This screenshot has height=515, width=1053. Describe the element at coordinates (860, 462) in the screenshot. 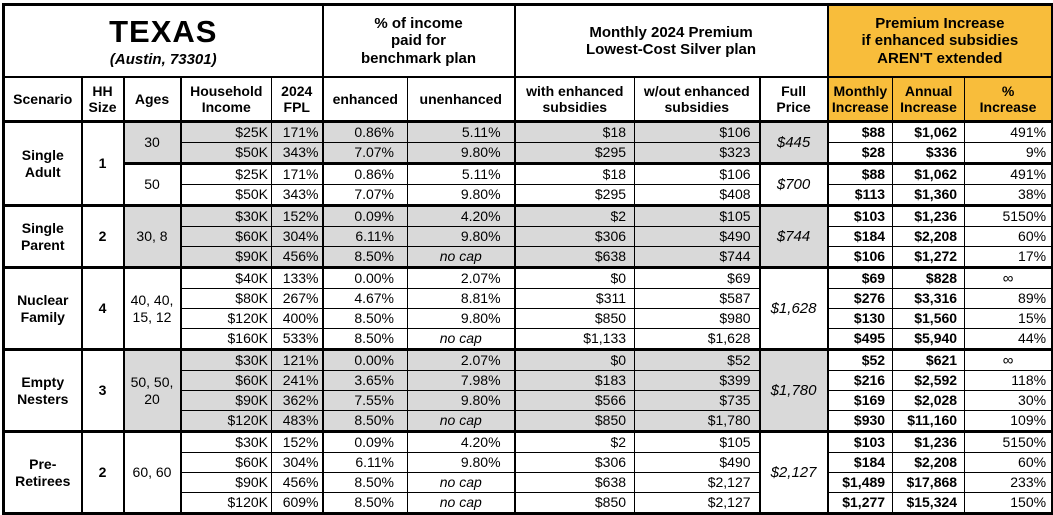

I see `monthly-increase-cell: $184` at that location.